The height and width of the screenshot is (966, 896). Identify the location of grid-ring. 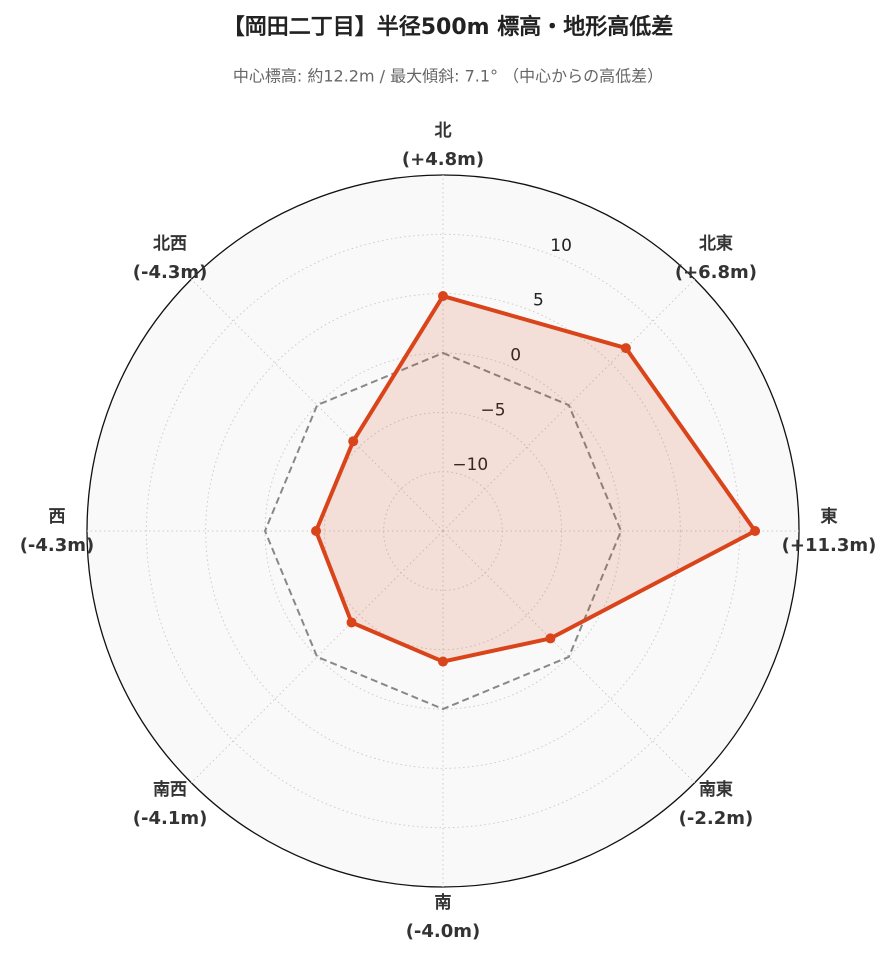
(443, 531).